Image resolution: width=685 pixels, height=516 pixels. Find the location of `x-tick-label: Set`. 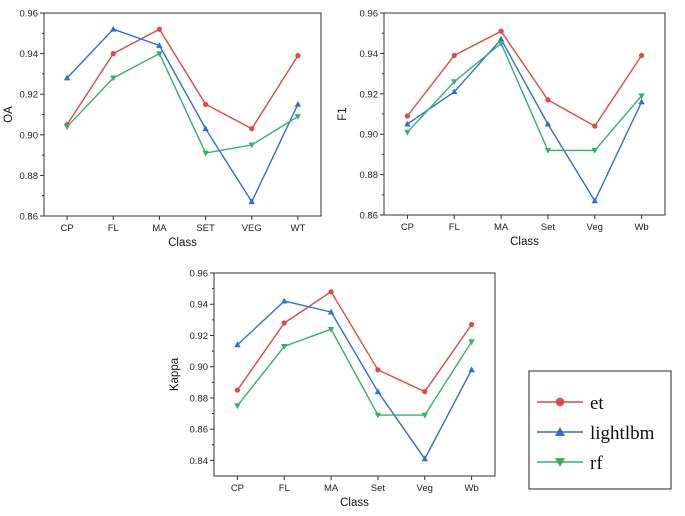

x-tick-label: Set is located at coordinates (548, 227).